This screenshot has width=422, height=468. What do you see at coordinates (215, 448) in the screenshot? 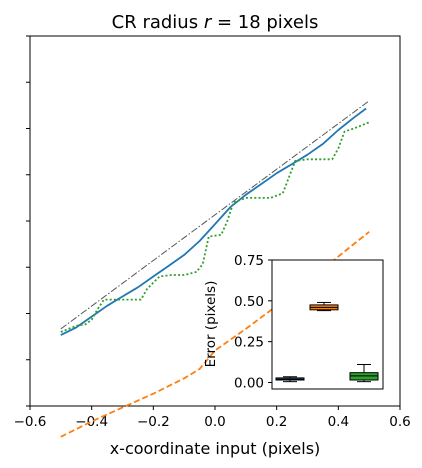
I see `x-axis-label: x-coordinate input (pixels)` at bounding box center [215, 448].